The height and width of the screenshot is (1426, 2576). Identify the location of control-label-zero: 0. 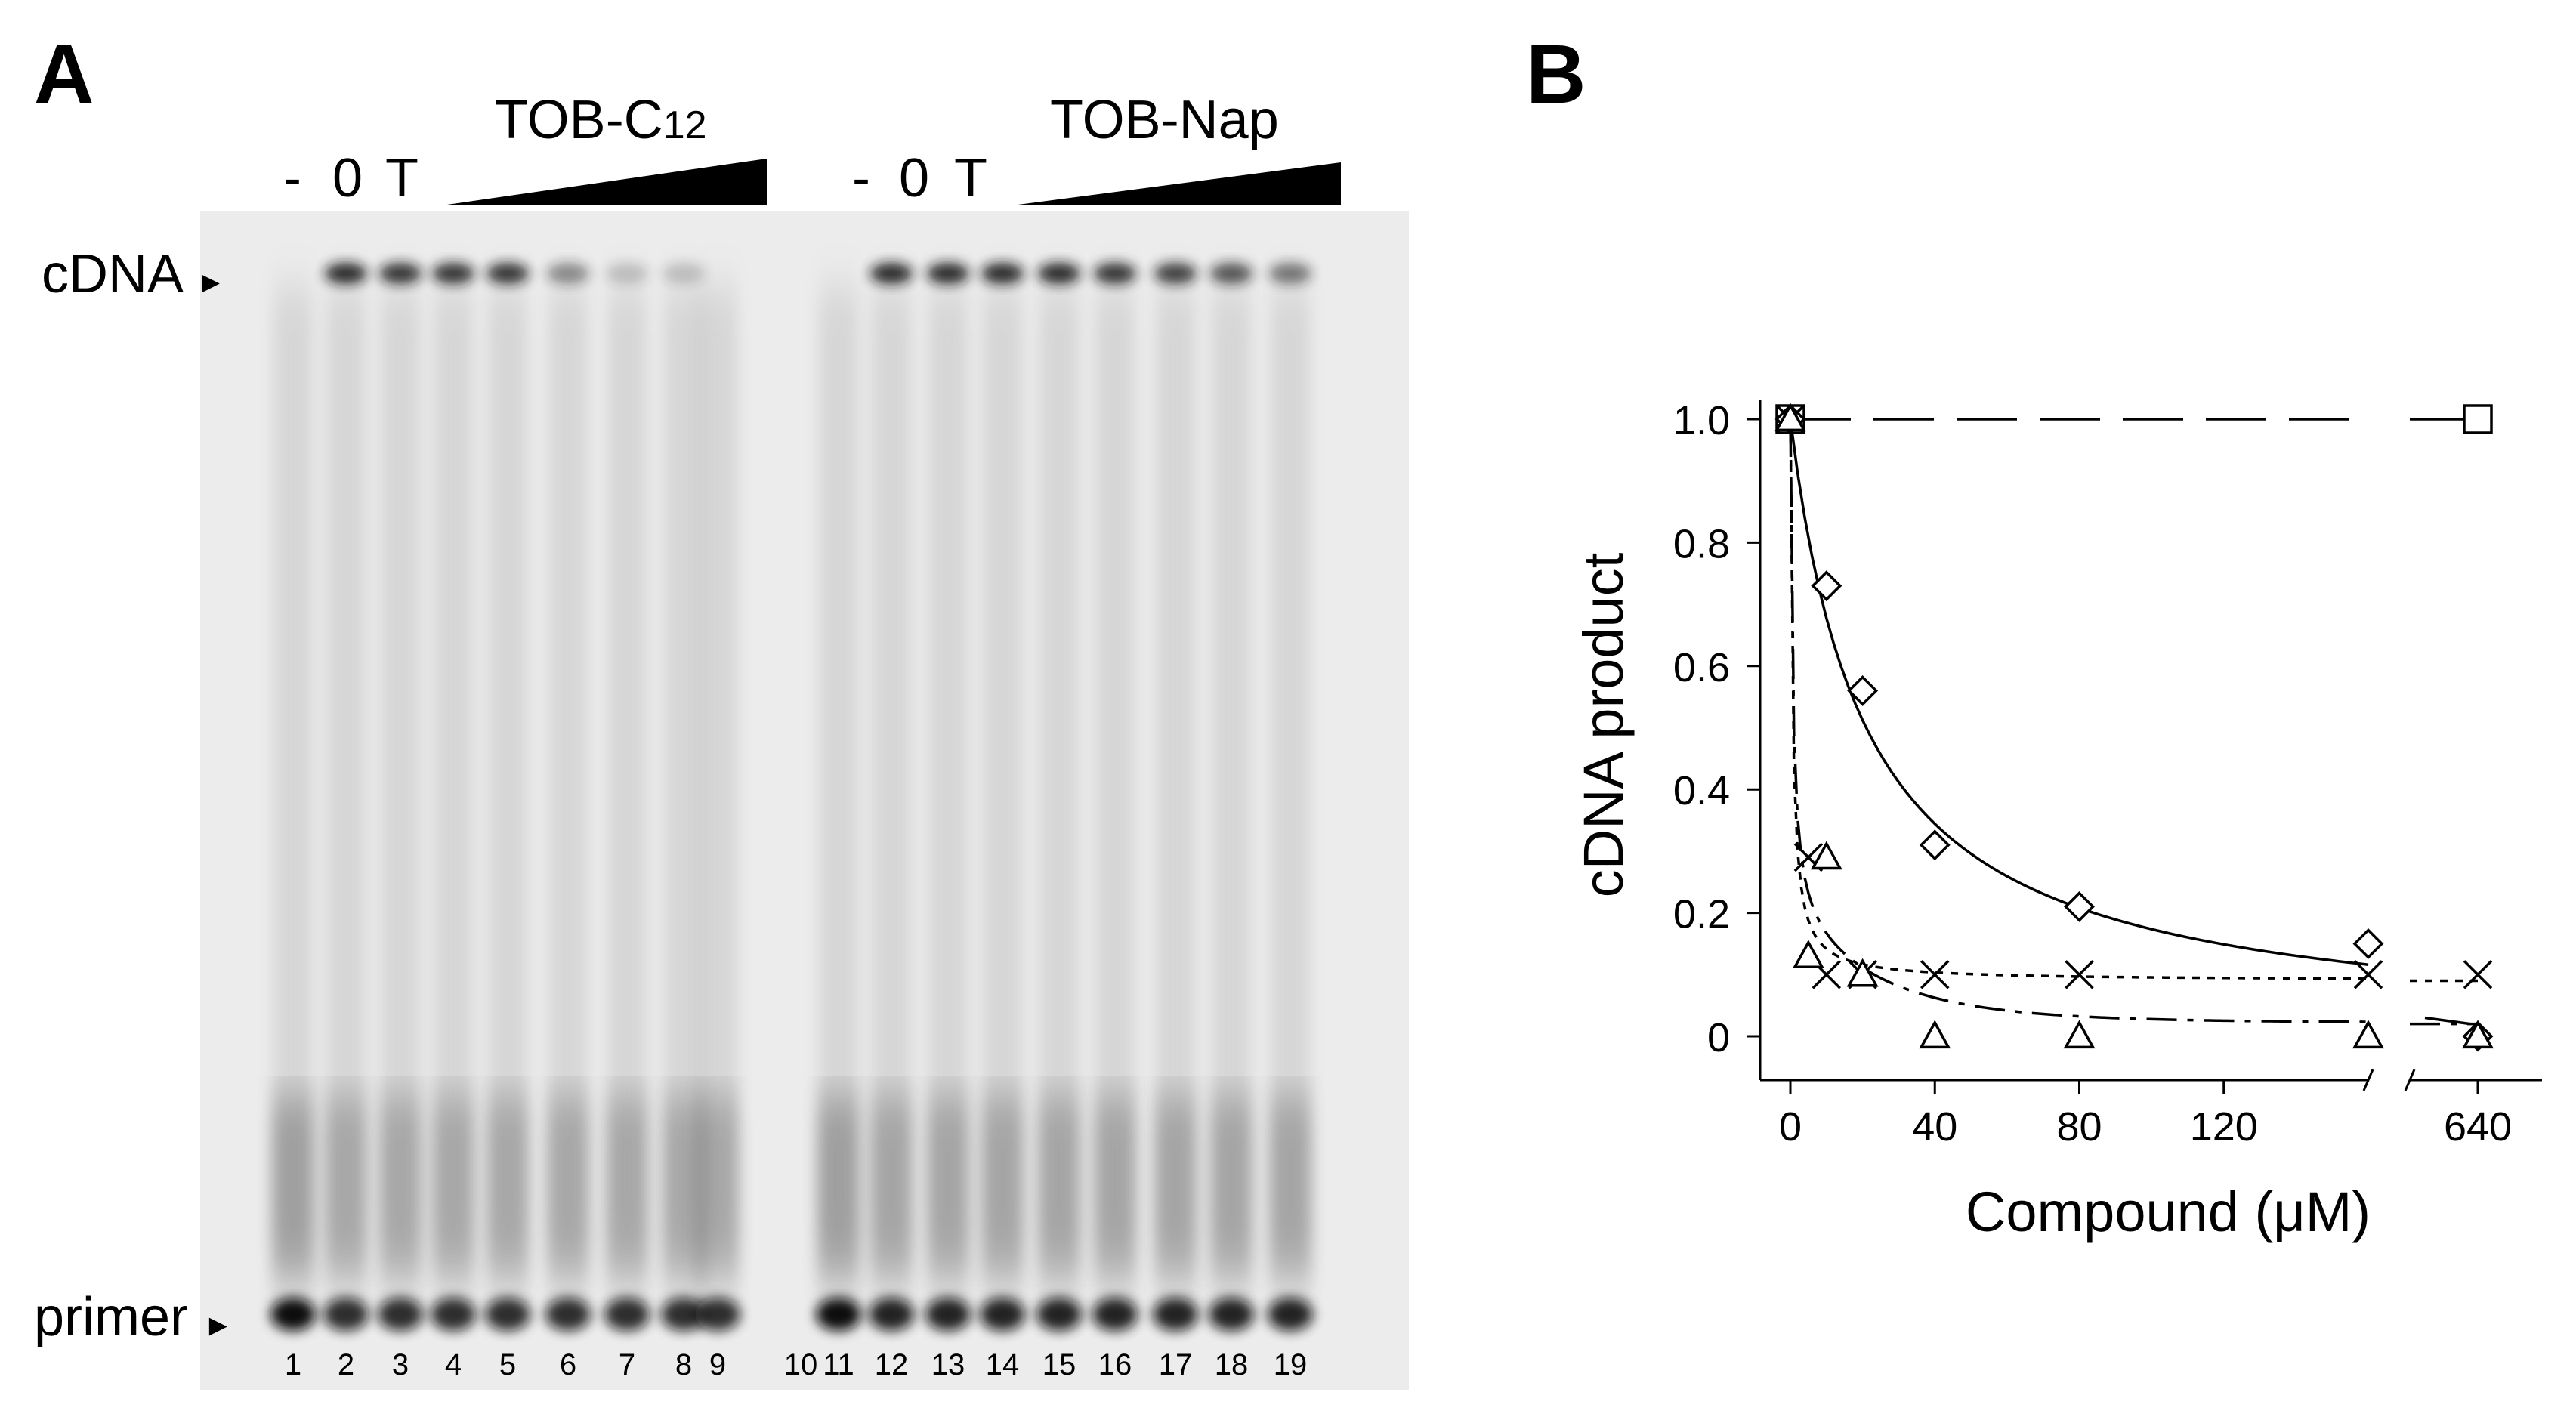
(914, 178).